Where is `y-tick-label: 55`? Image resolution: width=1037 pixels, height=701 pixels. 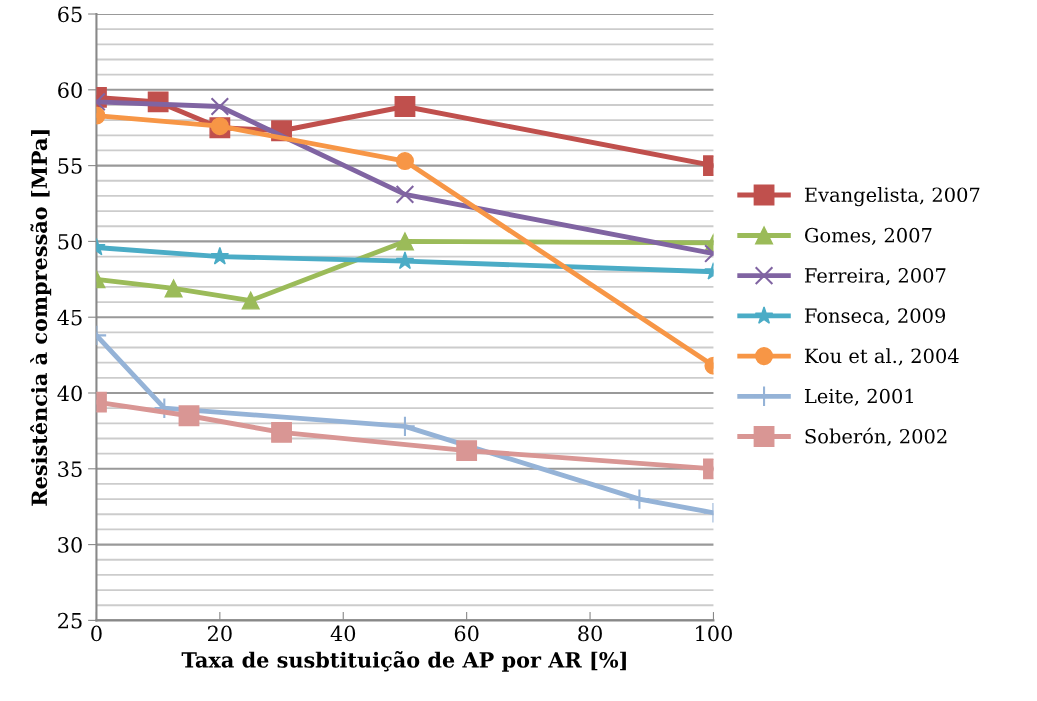
y-tick-label: 55 is located at coordinates (70, 166).